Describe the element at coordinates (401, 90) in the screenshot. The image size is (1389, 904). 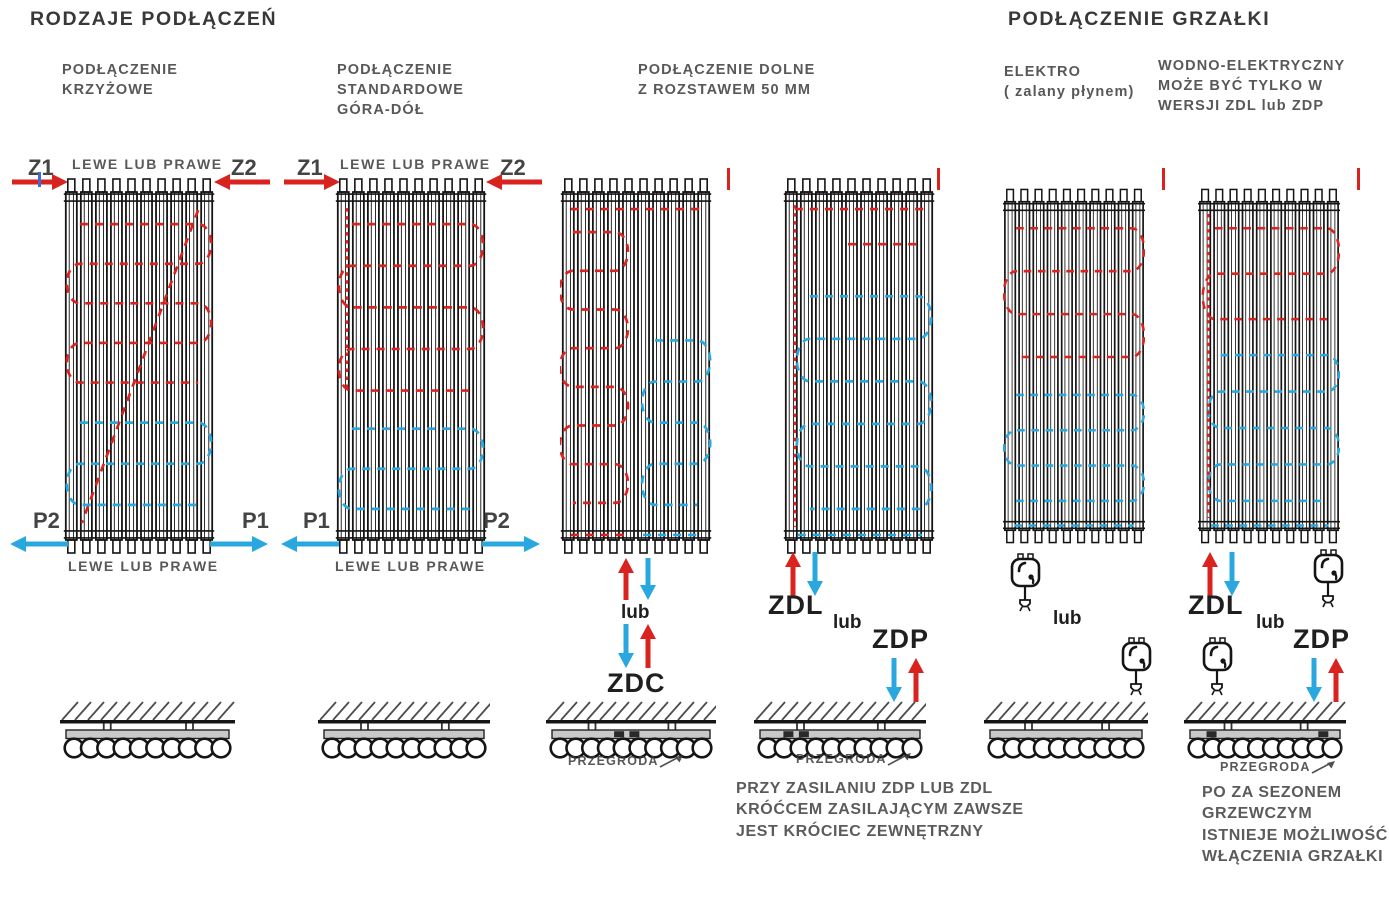
I see `heading-standardowe: PODŁĄCZENIE STANDARDOWE GÓRA-DÓŁ` at that location.